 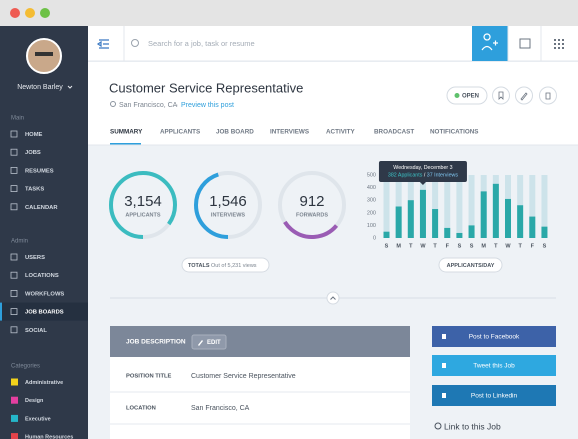 I want to click on tab: SUMMARY, so click(x=126, y=132).